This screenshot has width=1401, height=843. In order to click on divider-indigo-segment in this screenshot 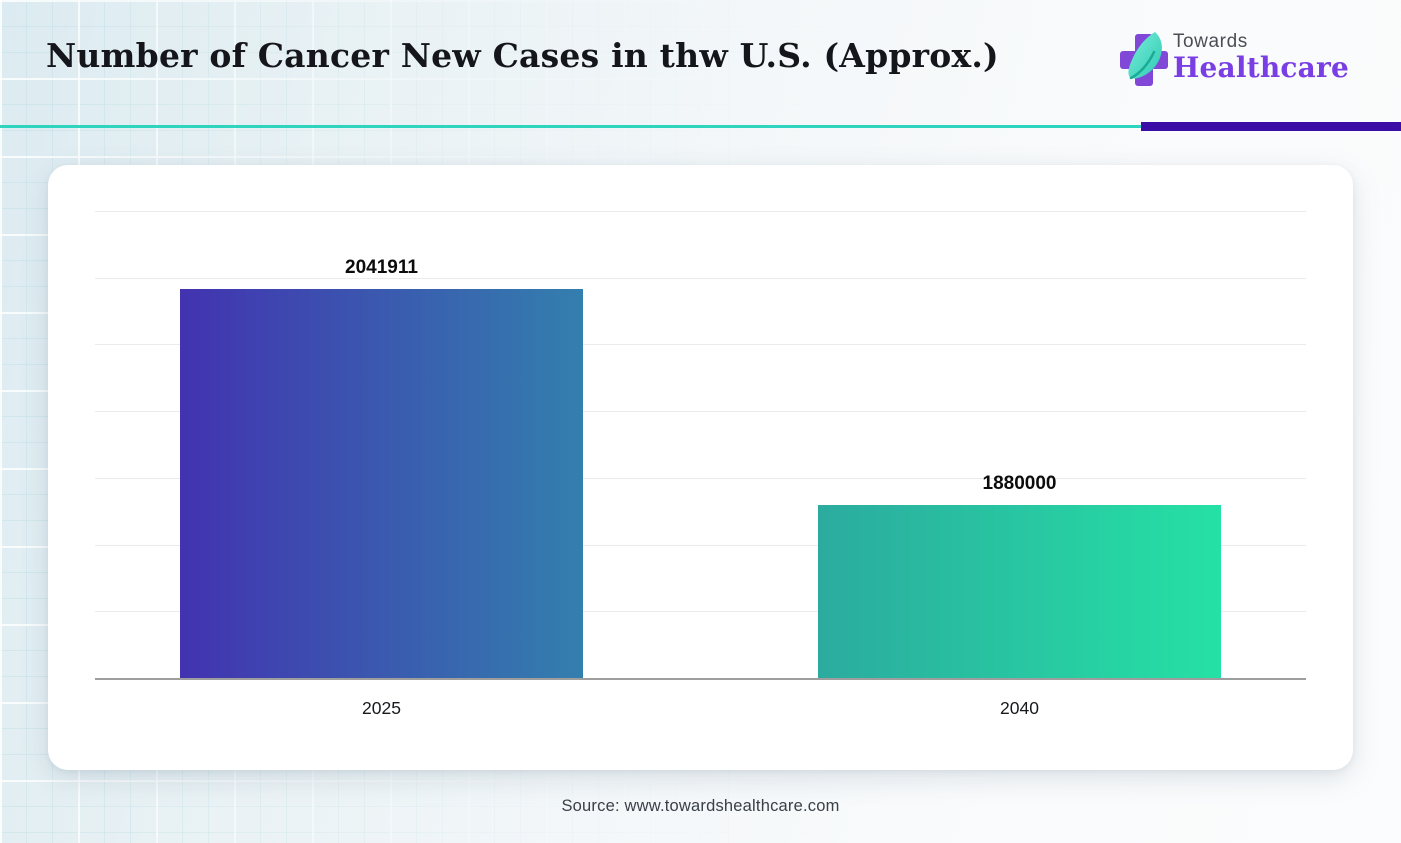, I will do `click(1271, 126)`.